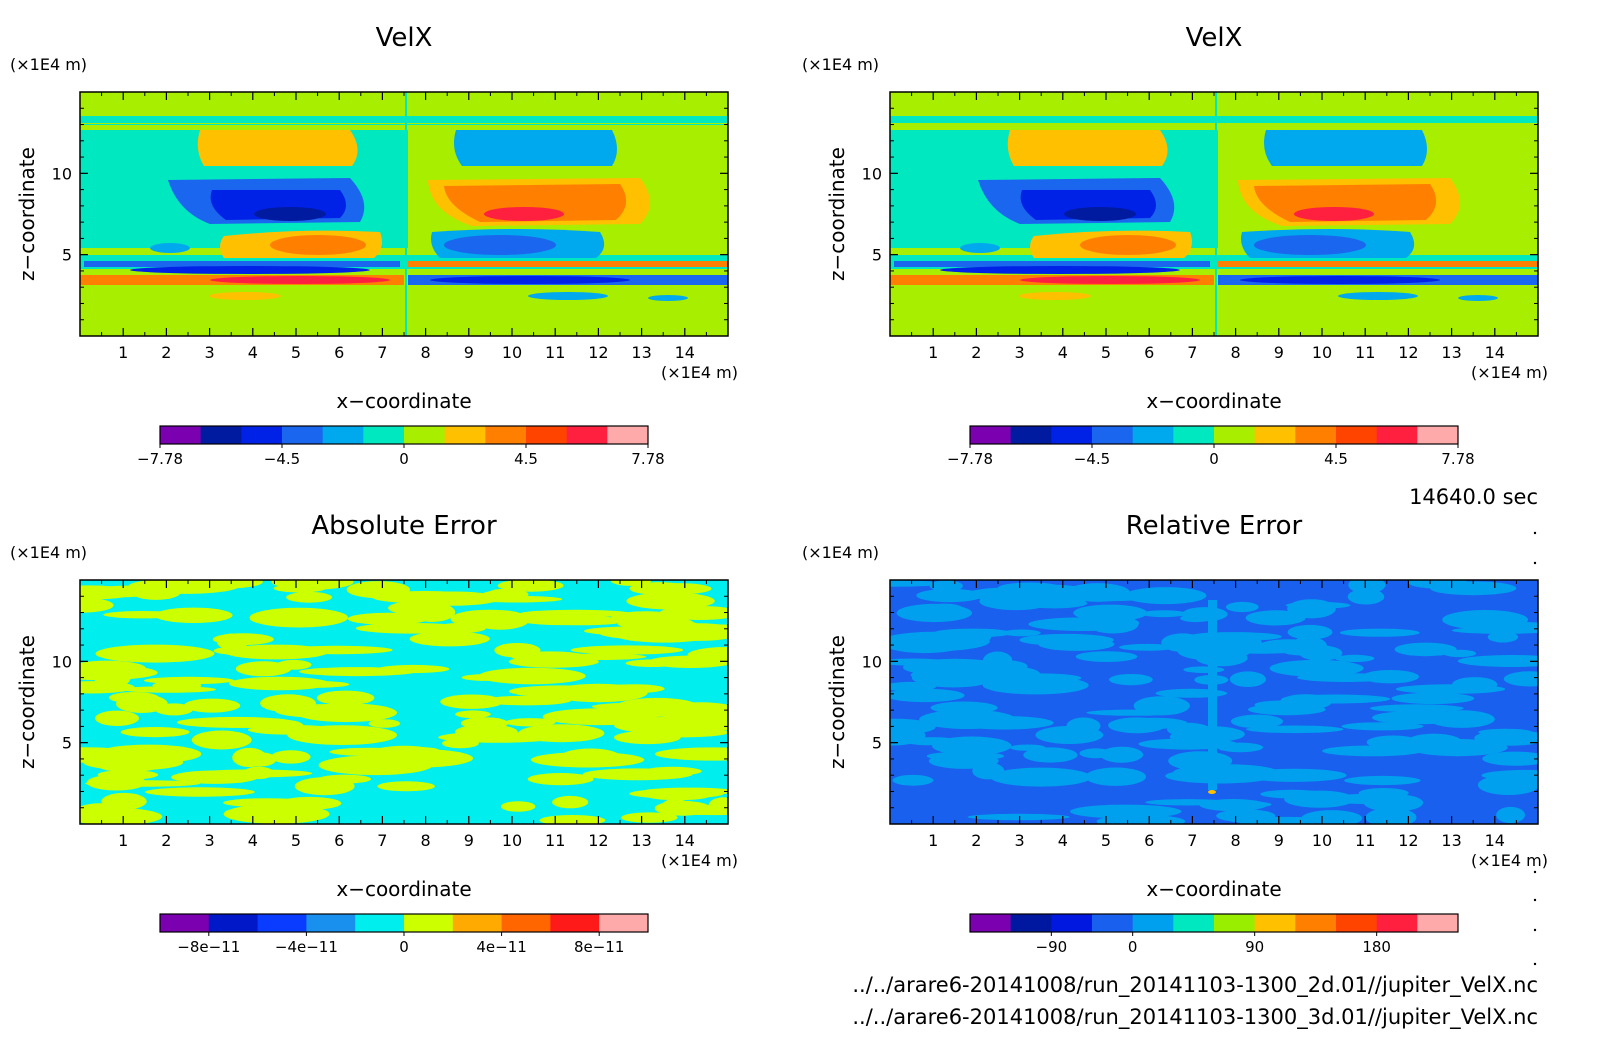 This screenshot has width=1604, height=1054. What do you see at coordinates (403, 401) in the screenshot?
I see `x-axis-label: x−coordinate` at bounding box center [403, 401].